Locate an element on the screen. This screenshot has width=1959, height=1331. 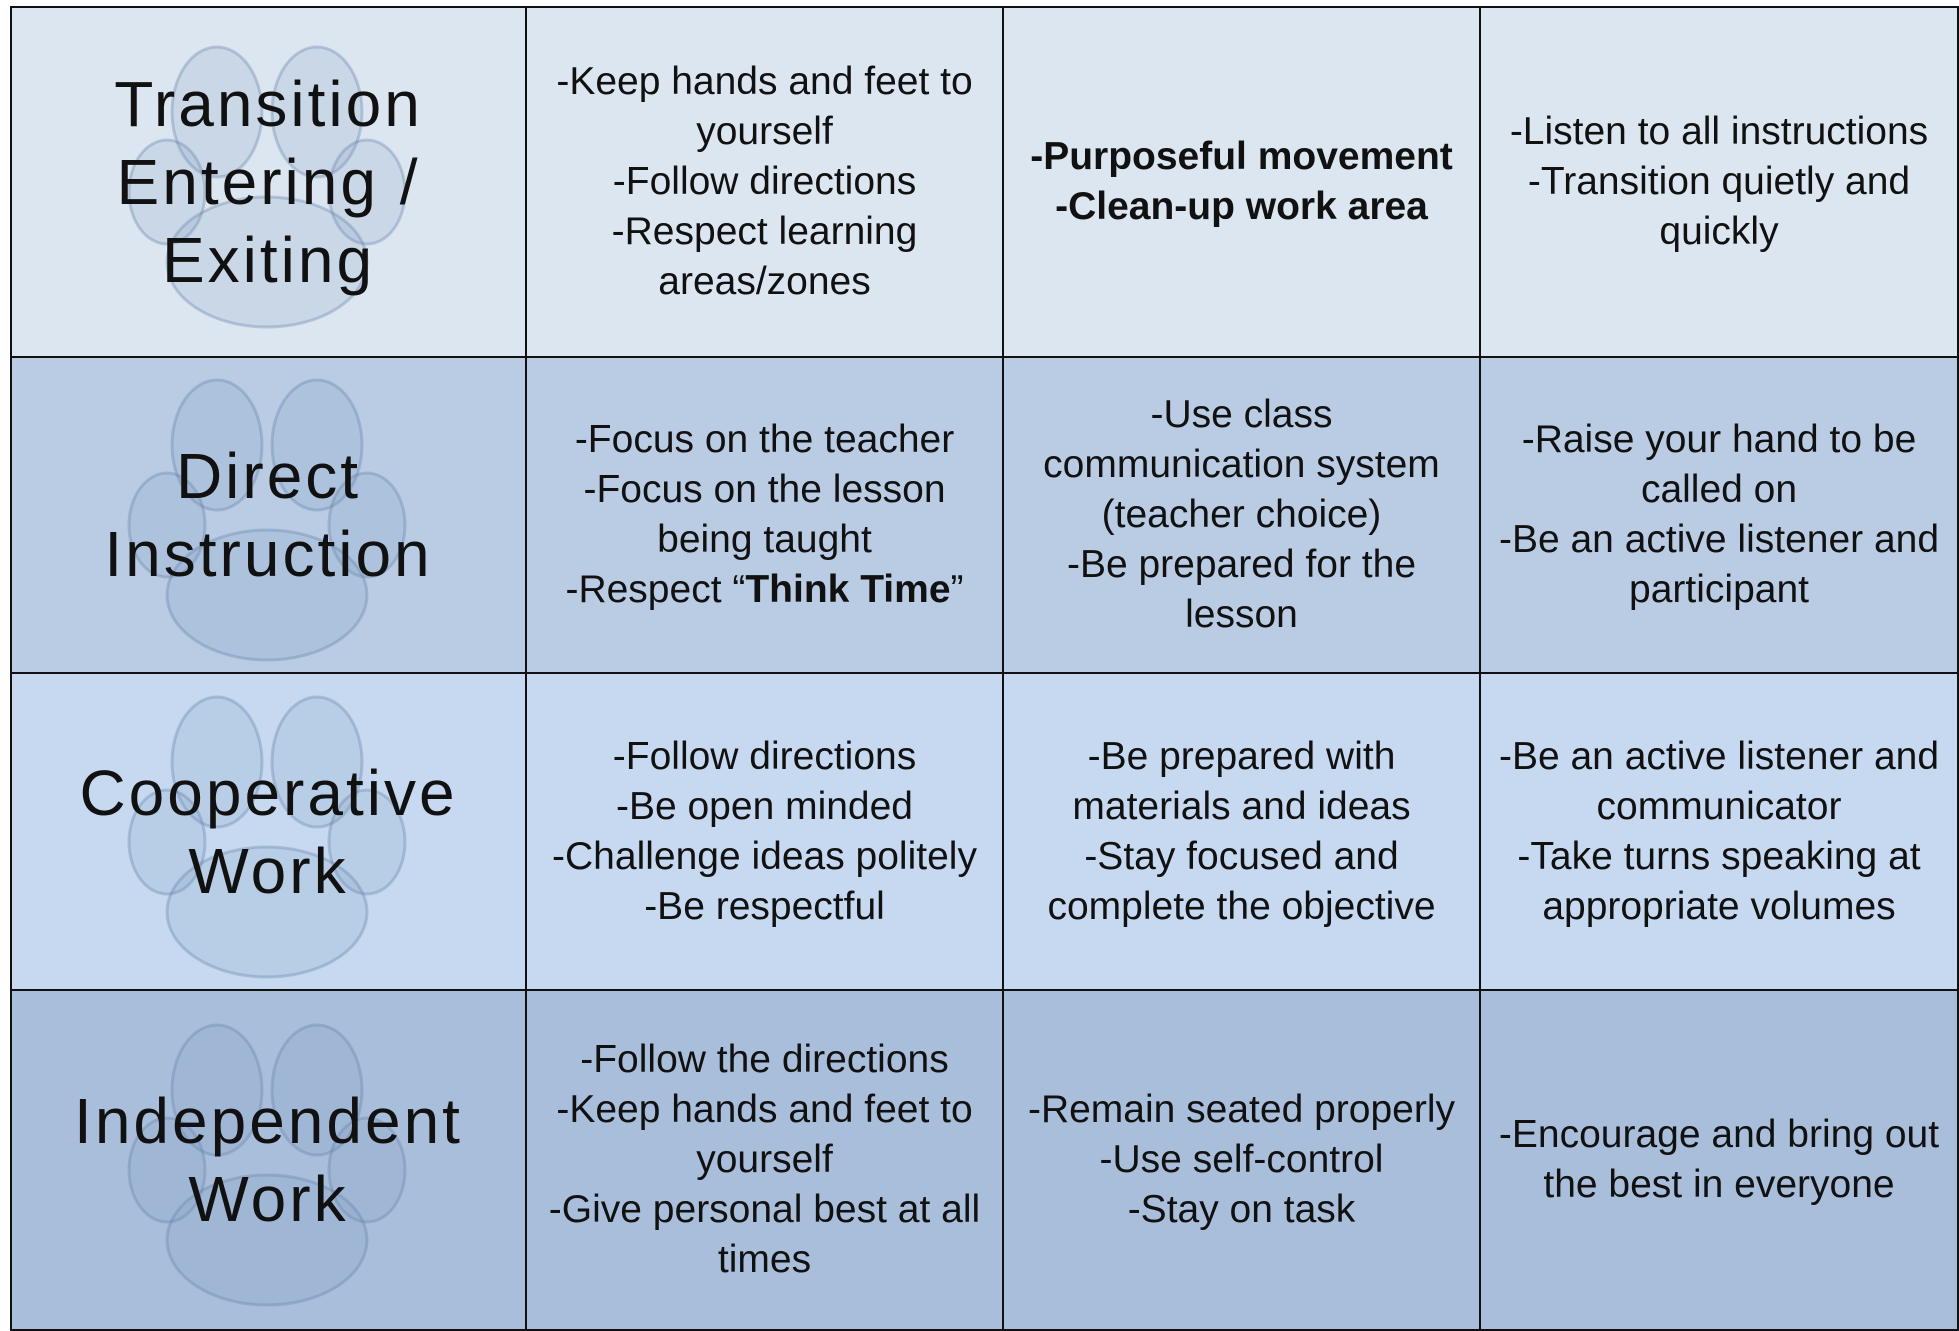
expectation-item: -Purposeful movement is located at coordinates (1241, 157).